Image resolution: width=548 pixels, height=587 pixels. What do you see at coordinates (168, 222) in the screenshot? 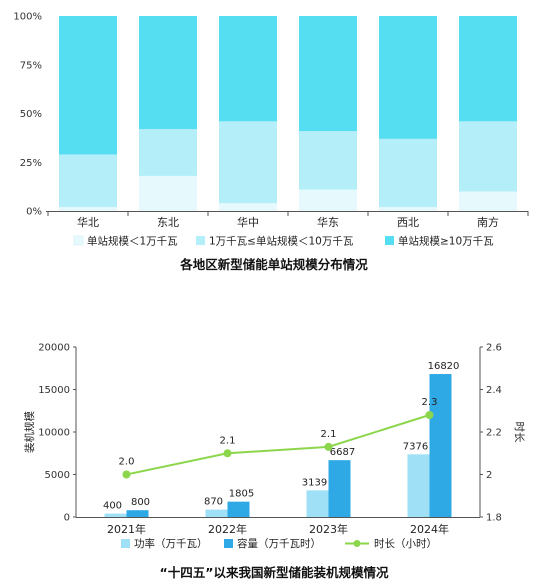
I see `x-category-label: 东北` at bounding box center [168, 222].